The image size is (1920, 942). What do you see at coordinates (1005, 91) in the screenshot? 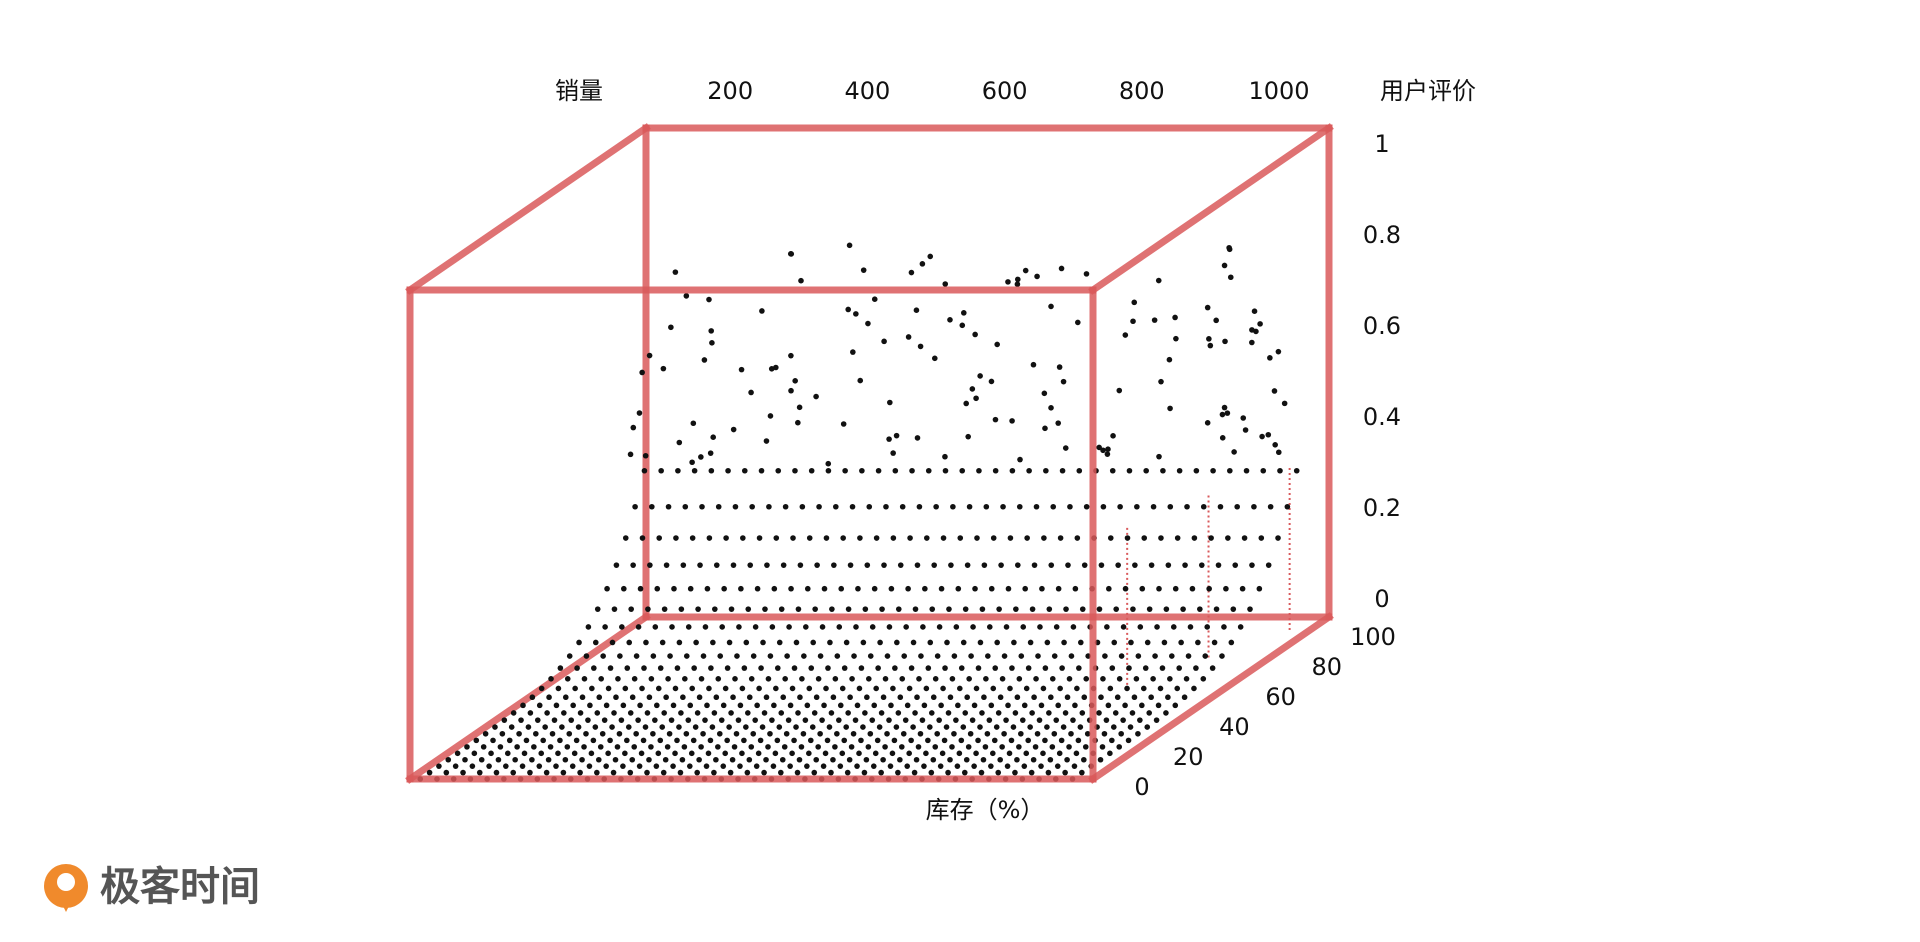
I see `x-tick-label: 600` at bounding box center [1005, 91].